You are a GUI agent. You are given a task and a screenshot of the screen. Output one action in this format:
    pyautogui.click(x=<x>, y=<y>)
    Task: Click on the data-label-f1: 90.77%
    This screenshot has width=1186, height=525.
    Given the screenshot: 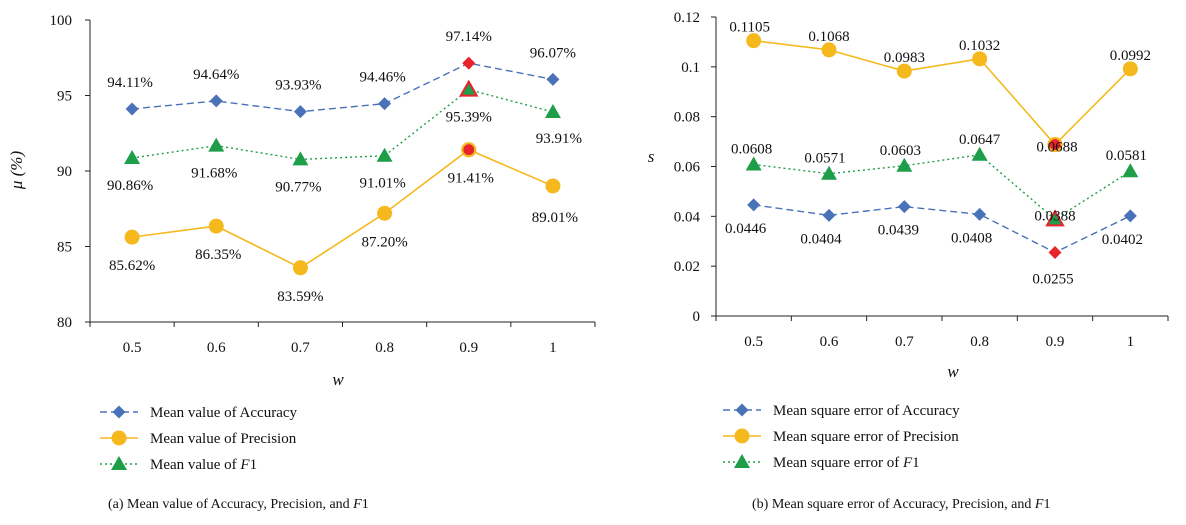 What is the action you would take?
    pyautogui.click(x=298, y=187)
    